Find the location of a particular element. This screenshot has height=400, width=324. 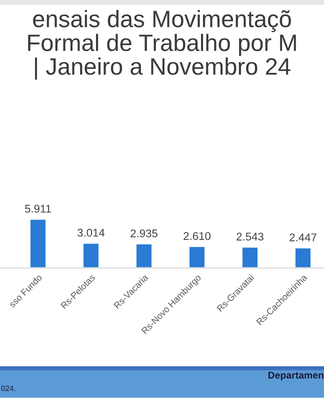

text: Departamen is located at coordinates (296, 376).